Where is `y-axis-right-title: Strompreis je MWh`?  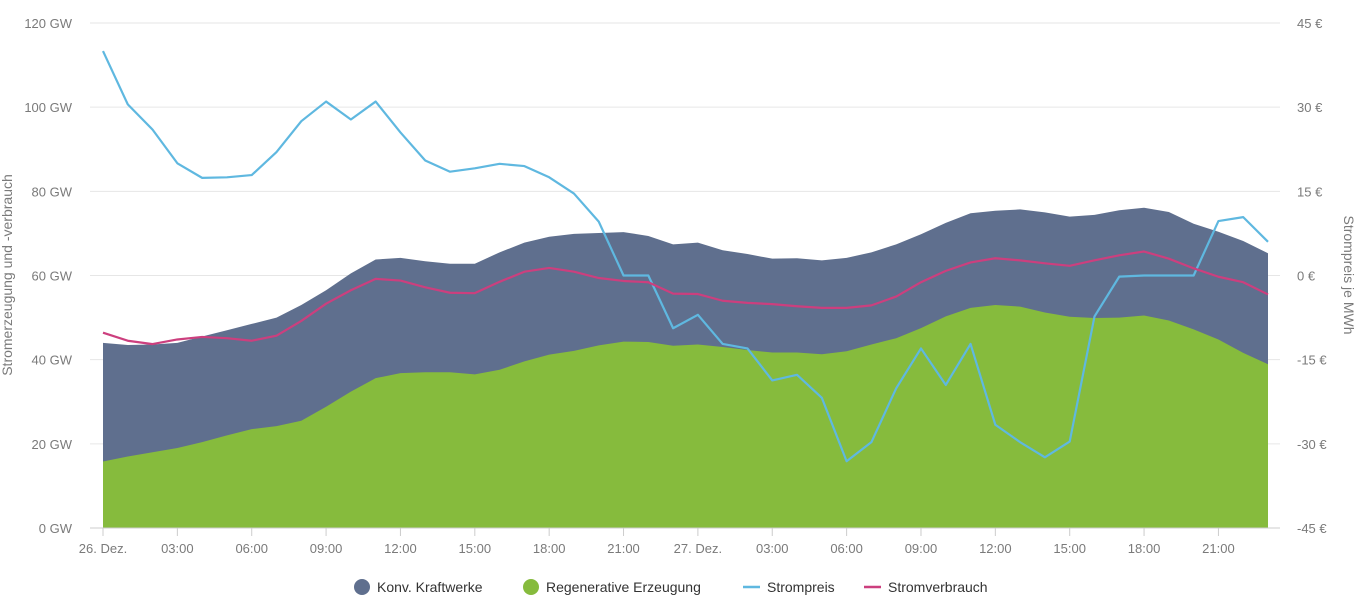
y-axis-right-title: Strompreis je MWh is located at coordinates (1349, 274).